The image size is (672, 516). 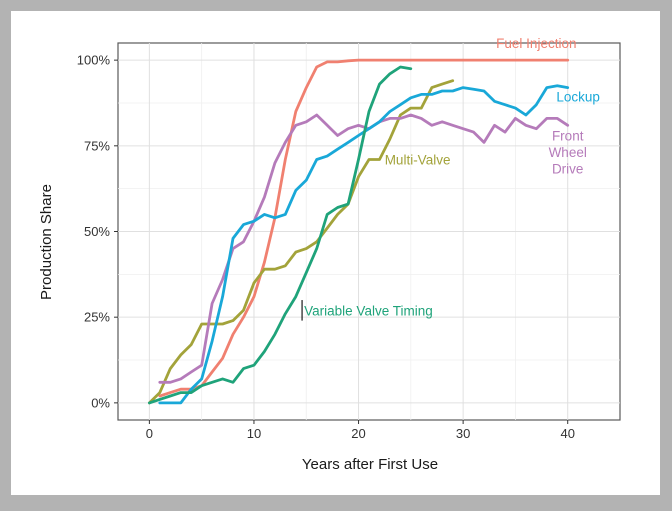 What do you see at coordinates (149, 433) in the screenshot?
I see `x-tick-label: 0` at bounding box center [149, 433].